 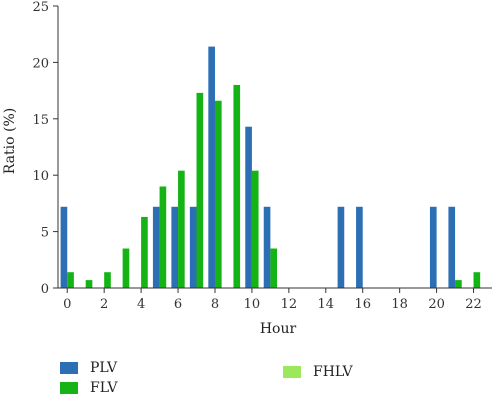 What do you see at coordinates (326, 304) in the screenshot?
I see `x-tick-label-14: 14` at bounding box center [326, 304].